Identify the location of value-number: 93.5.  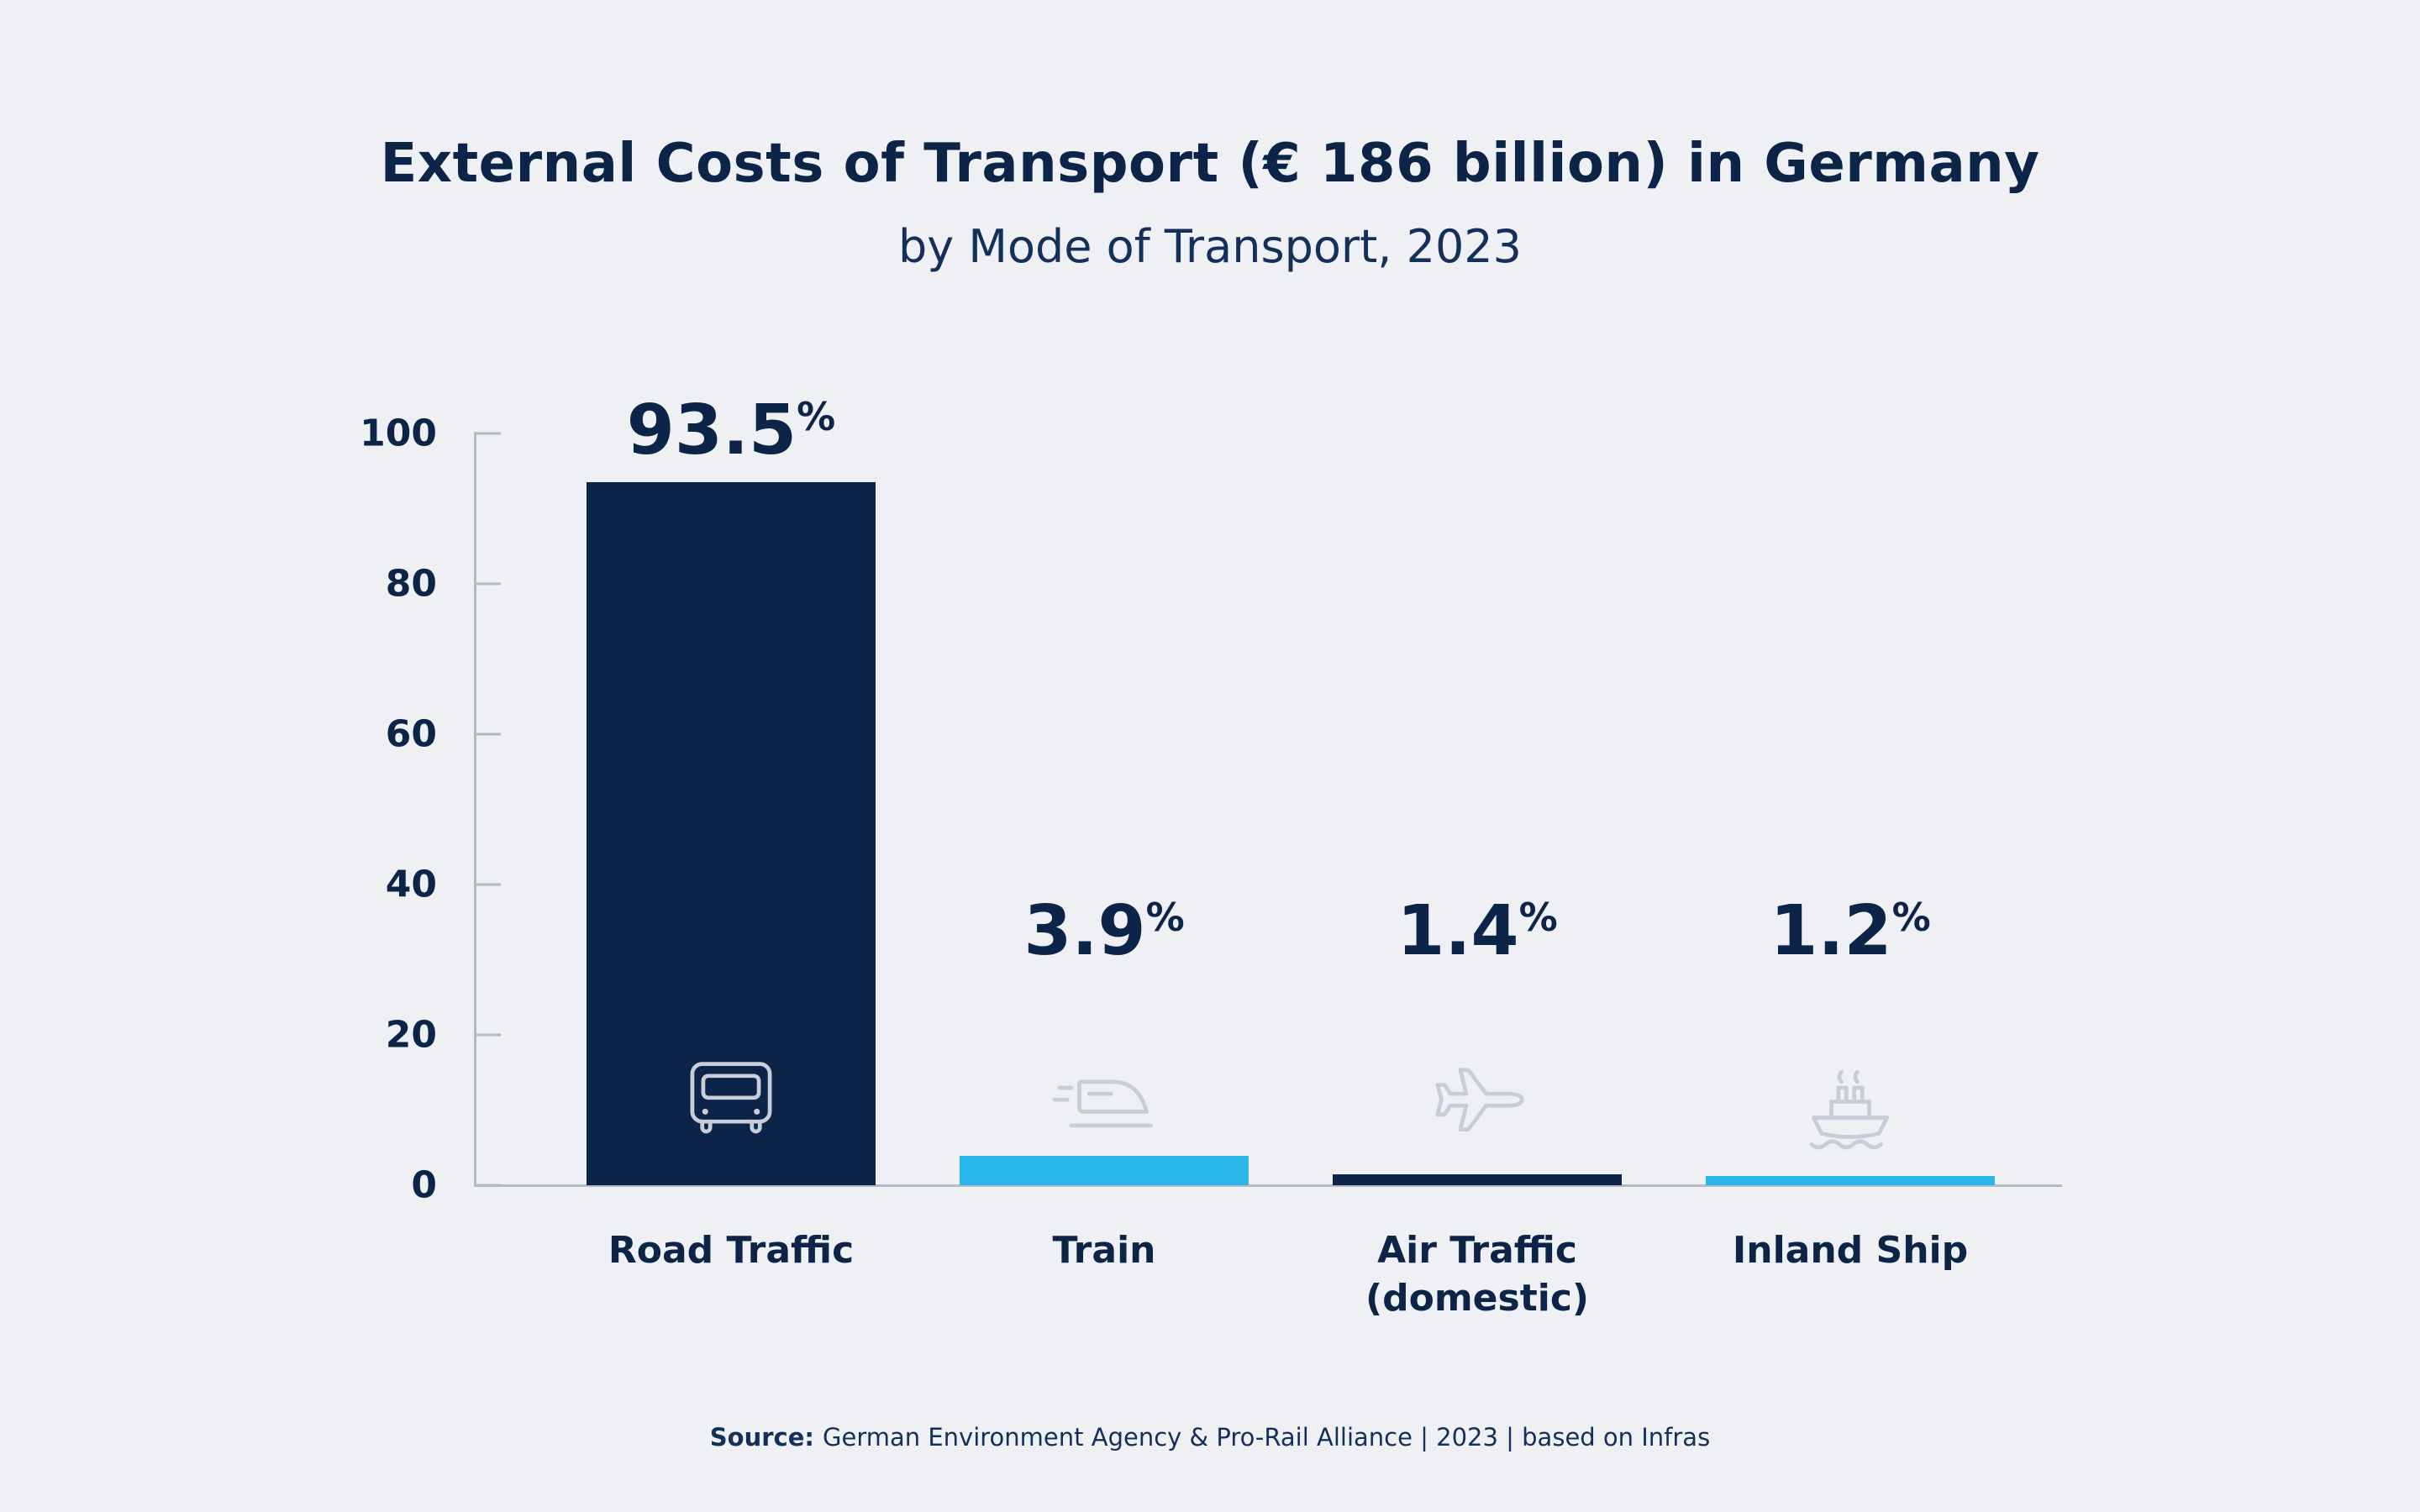
(711, 430).